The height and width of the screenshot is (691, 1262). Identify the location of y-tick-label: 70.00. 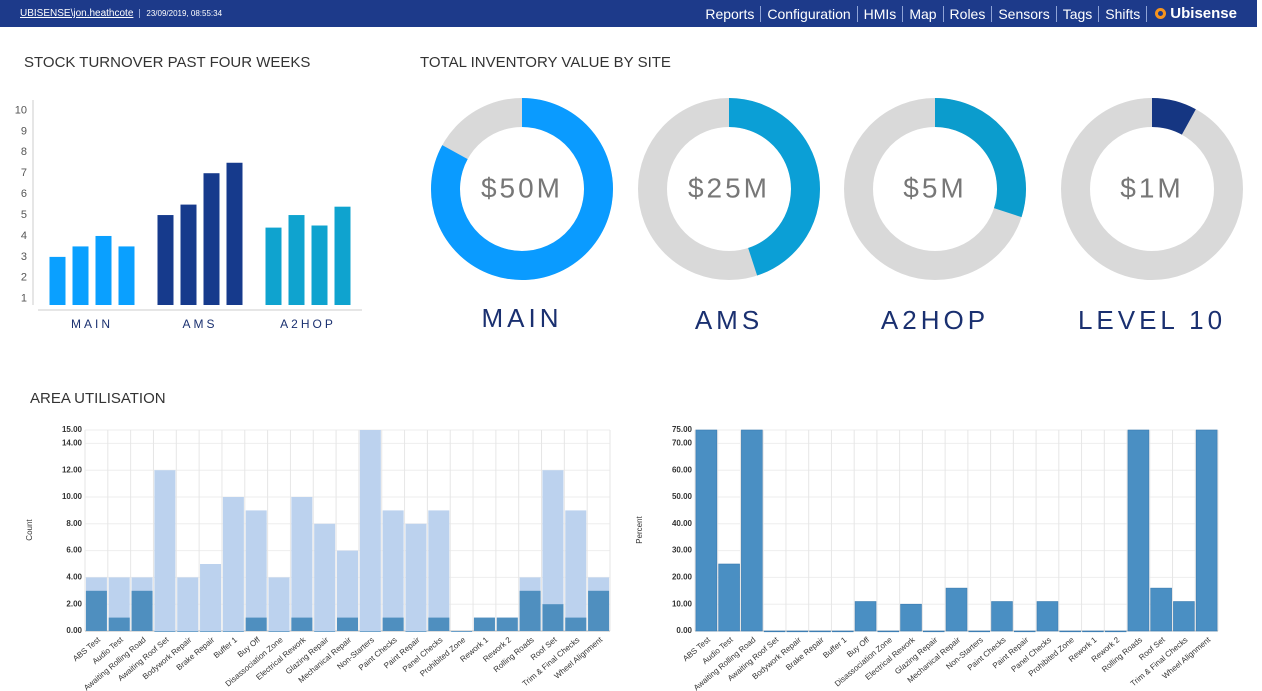
(682, 443).